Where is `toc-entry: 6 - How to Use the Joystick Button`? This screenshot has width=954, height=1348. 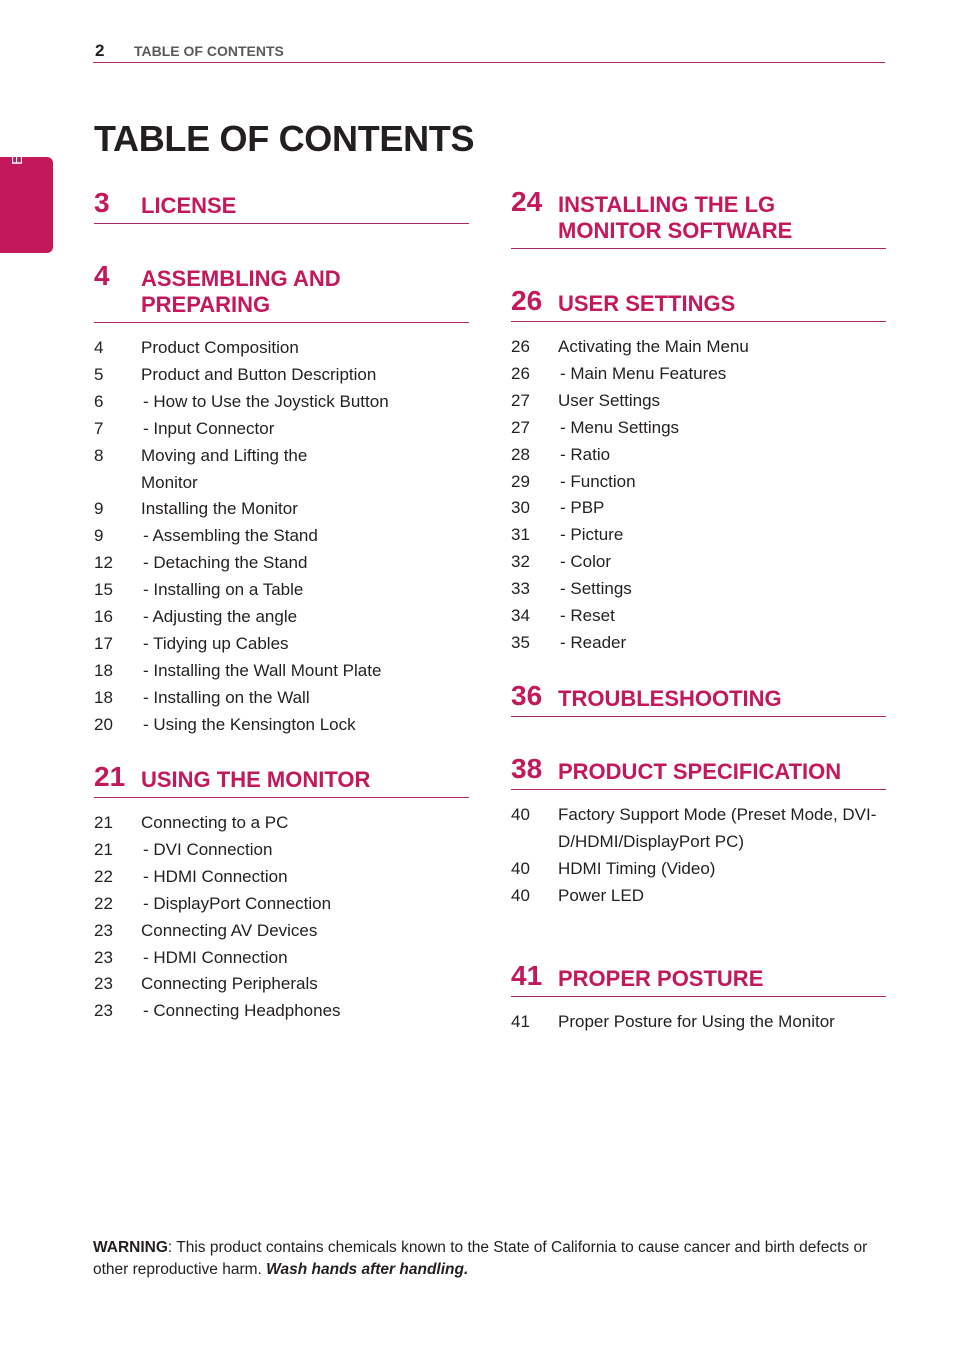
toc-entry: 6 - How to Use the Joystick Button is located at coordinates (281, 402).